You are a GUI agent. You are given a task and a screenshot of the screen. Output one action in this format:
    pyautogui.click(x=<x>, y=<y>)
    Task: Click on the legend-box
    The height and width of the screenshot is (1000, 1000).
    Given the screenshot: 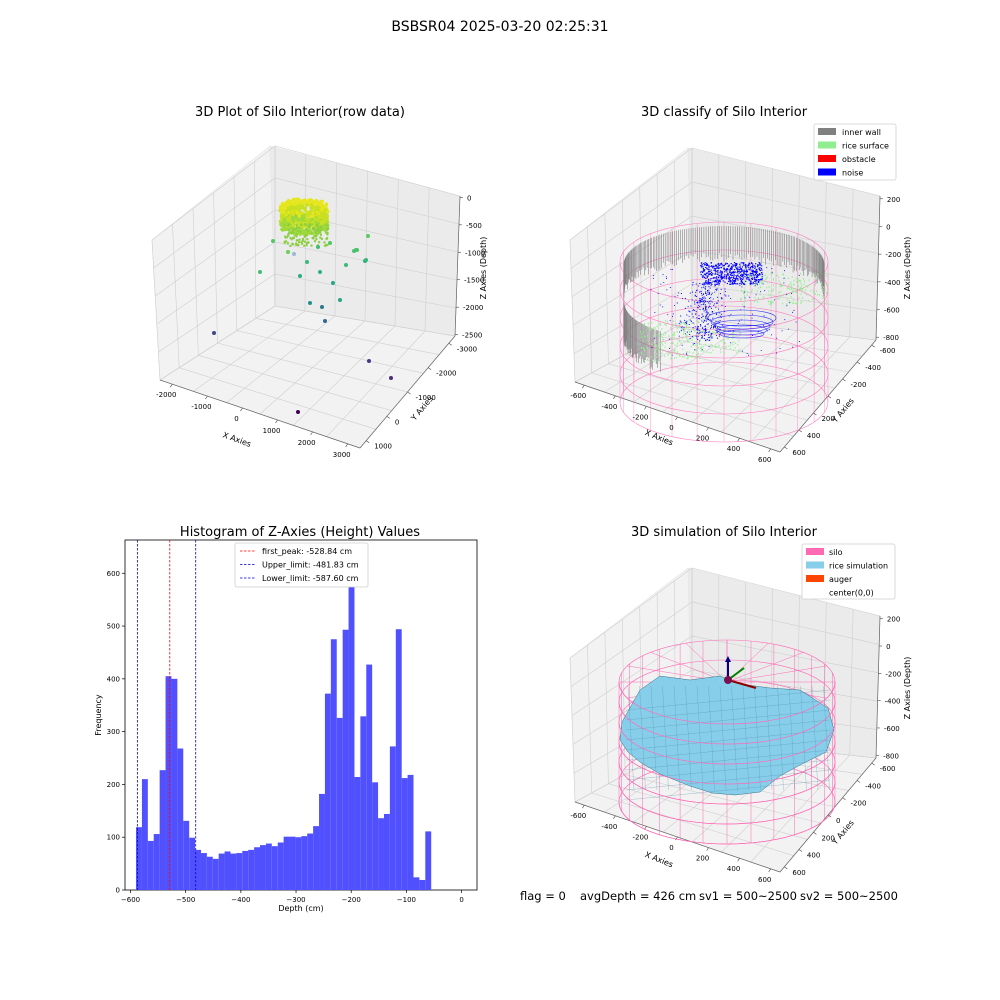 What is the action you would take?
    pyautogui.click(x=848, y=571)
    